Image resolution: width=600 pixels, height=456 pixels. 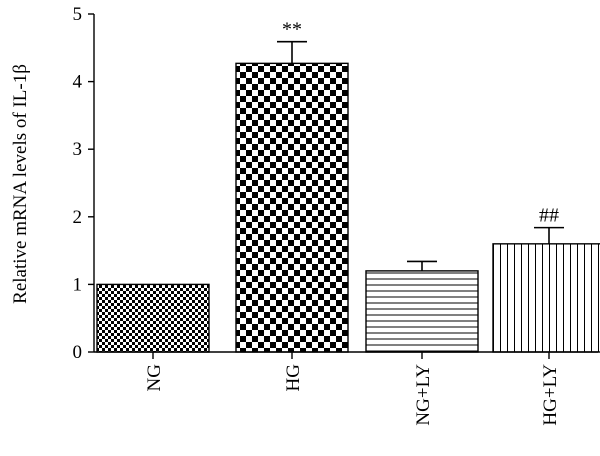 I want to click on y-axis-label: Relative mRNA levels of IL-1β, so click(x=20, y=184).